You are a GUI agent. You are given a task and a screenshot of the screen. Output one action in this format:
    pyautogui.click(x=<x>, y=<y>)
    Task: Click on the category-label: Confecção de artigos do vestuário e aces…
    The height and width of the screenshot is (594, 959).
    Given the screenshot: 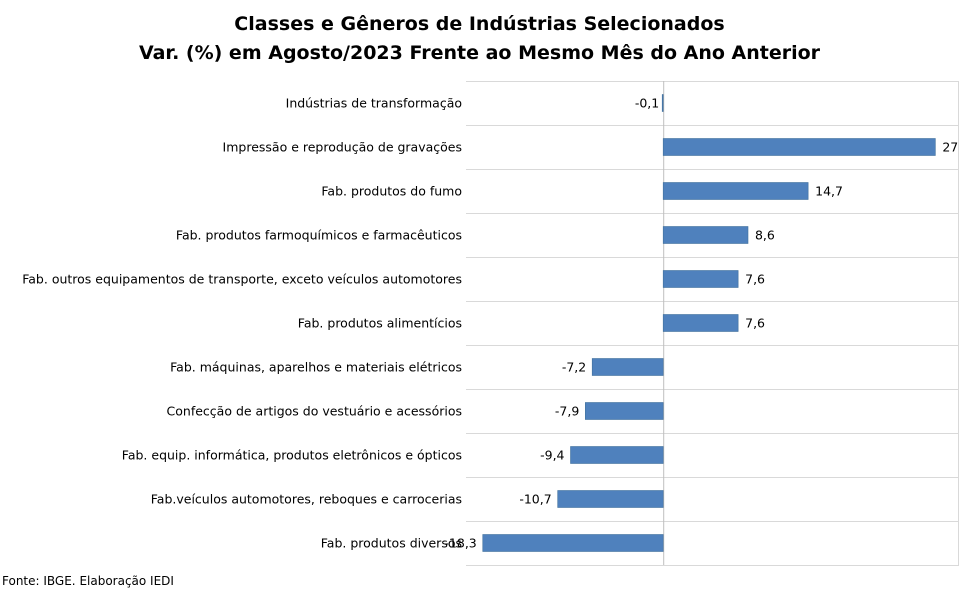 What is the action you would take?
    pyautogui.click(x=314, y=411)
    